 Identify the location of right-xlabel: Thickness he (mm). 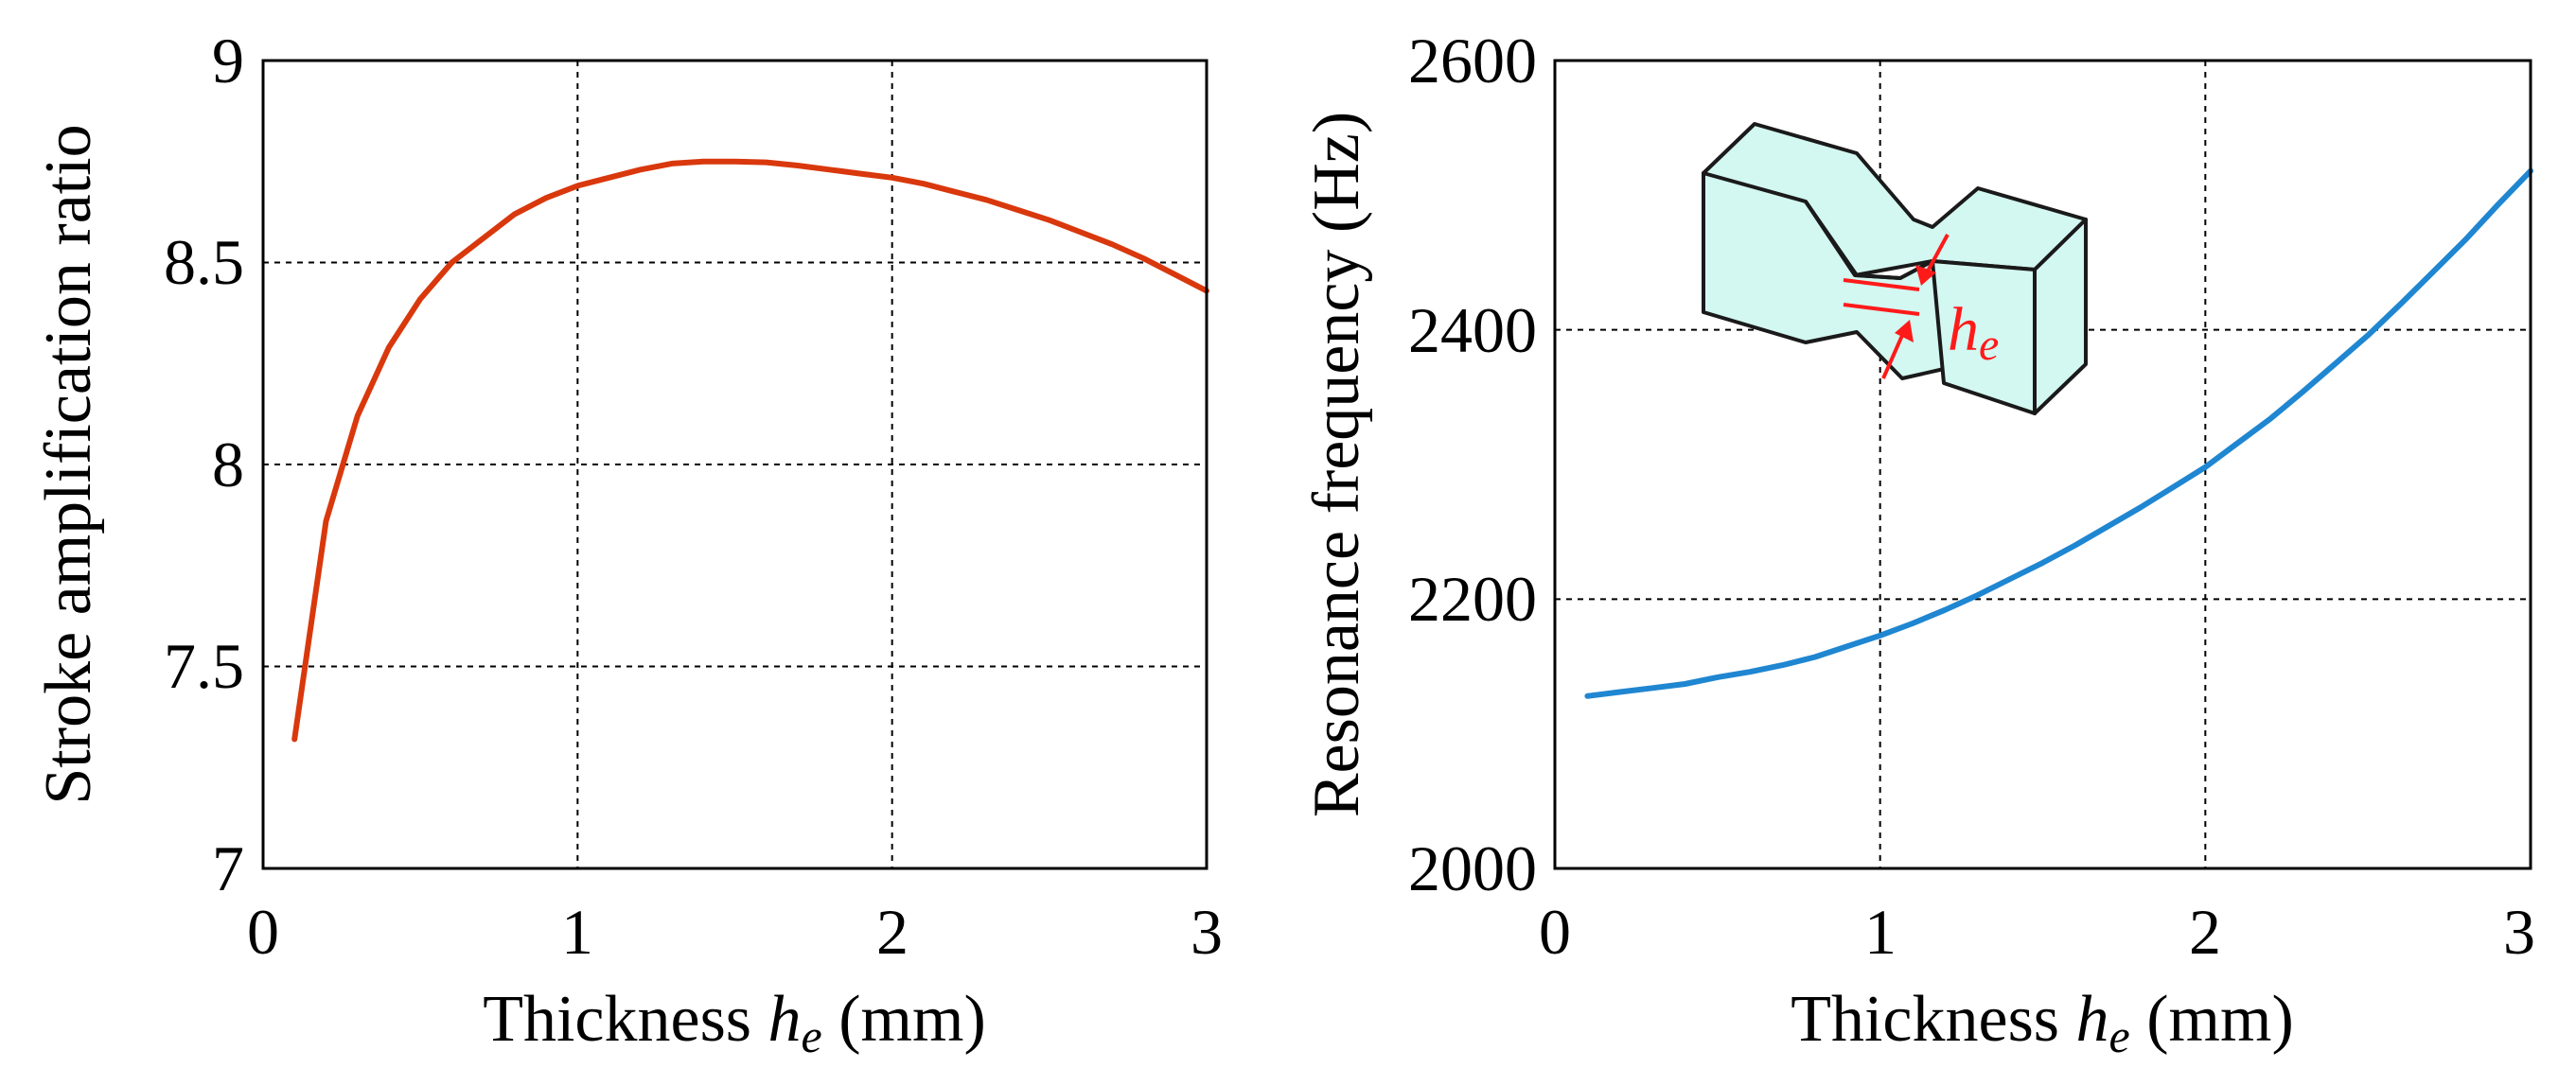
(2042, 1022).